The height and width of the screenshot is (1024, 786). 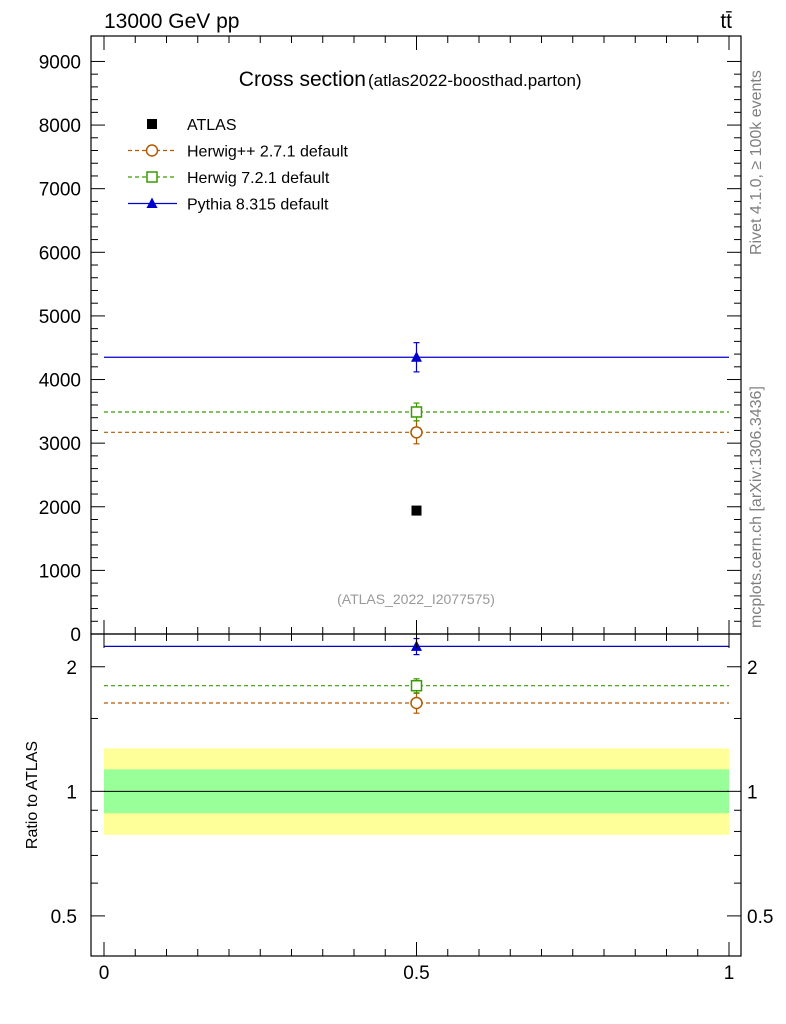 I want to click on legend-label-0: ATLAS, so click(x=212, y=125).